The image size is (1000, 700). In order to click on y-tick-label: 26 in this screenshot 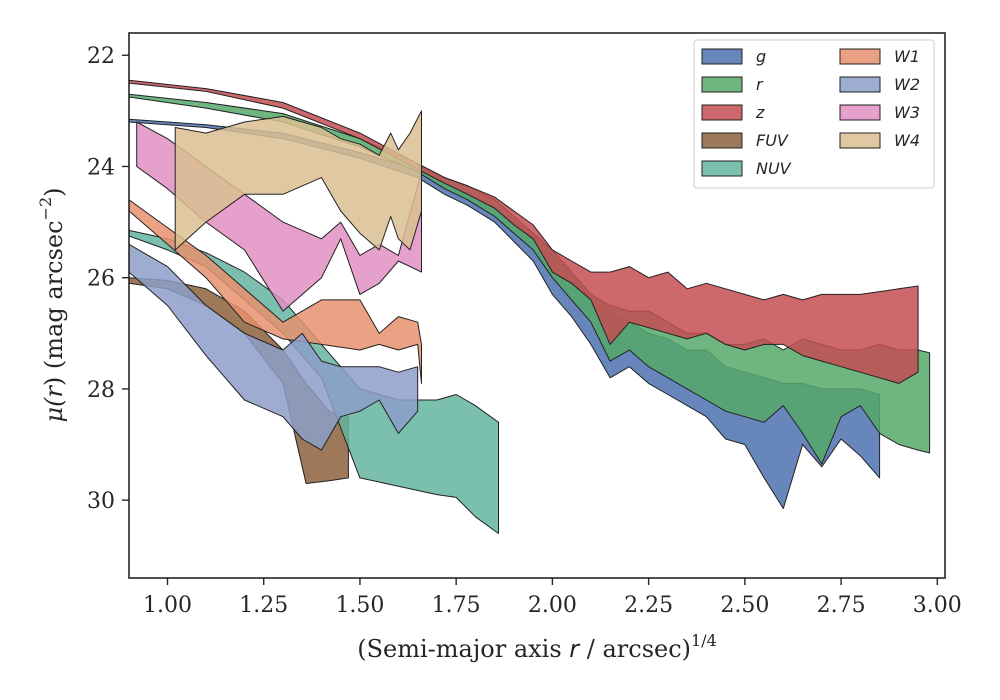, I will do `click(101, 279)`.